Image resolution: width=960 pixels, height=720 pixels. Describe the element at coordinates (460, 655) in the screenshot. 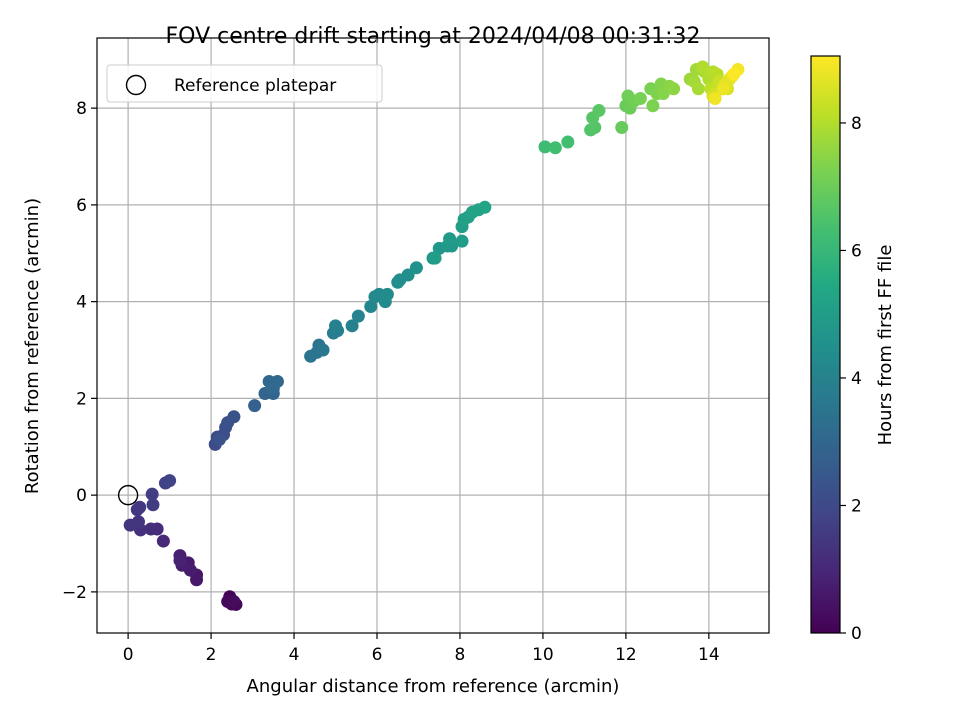

I see `x-tick-label: 8` at that location.